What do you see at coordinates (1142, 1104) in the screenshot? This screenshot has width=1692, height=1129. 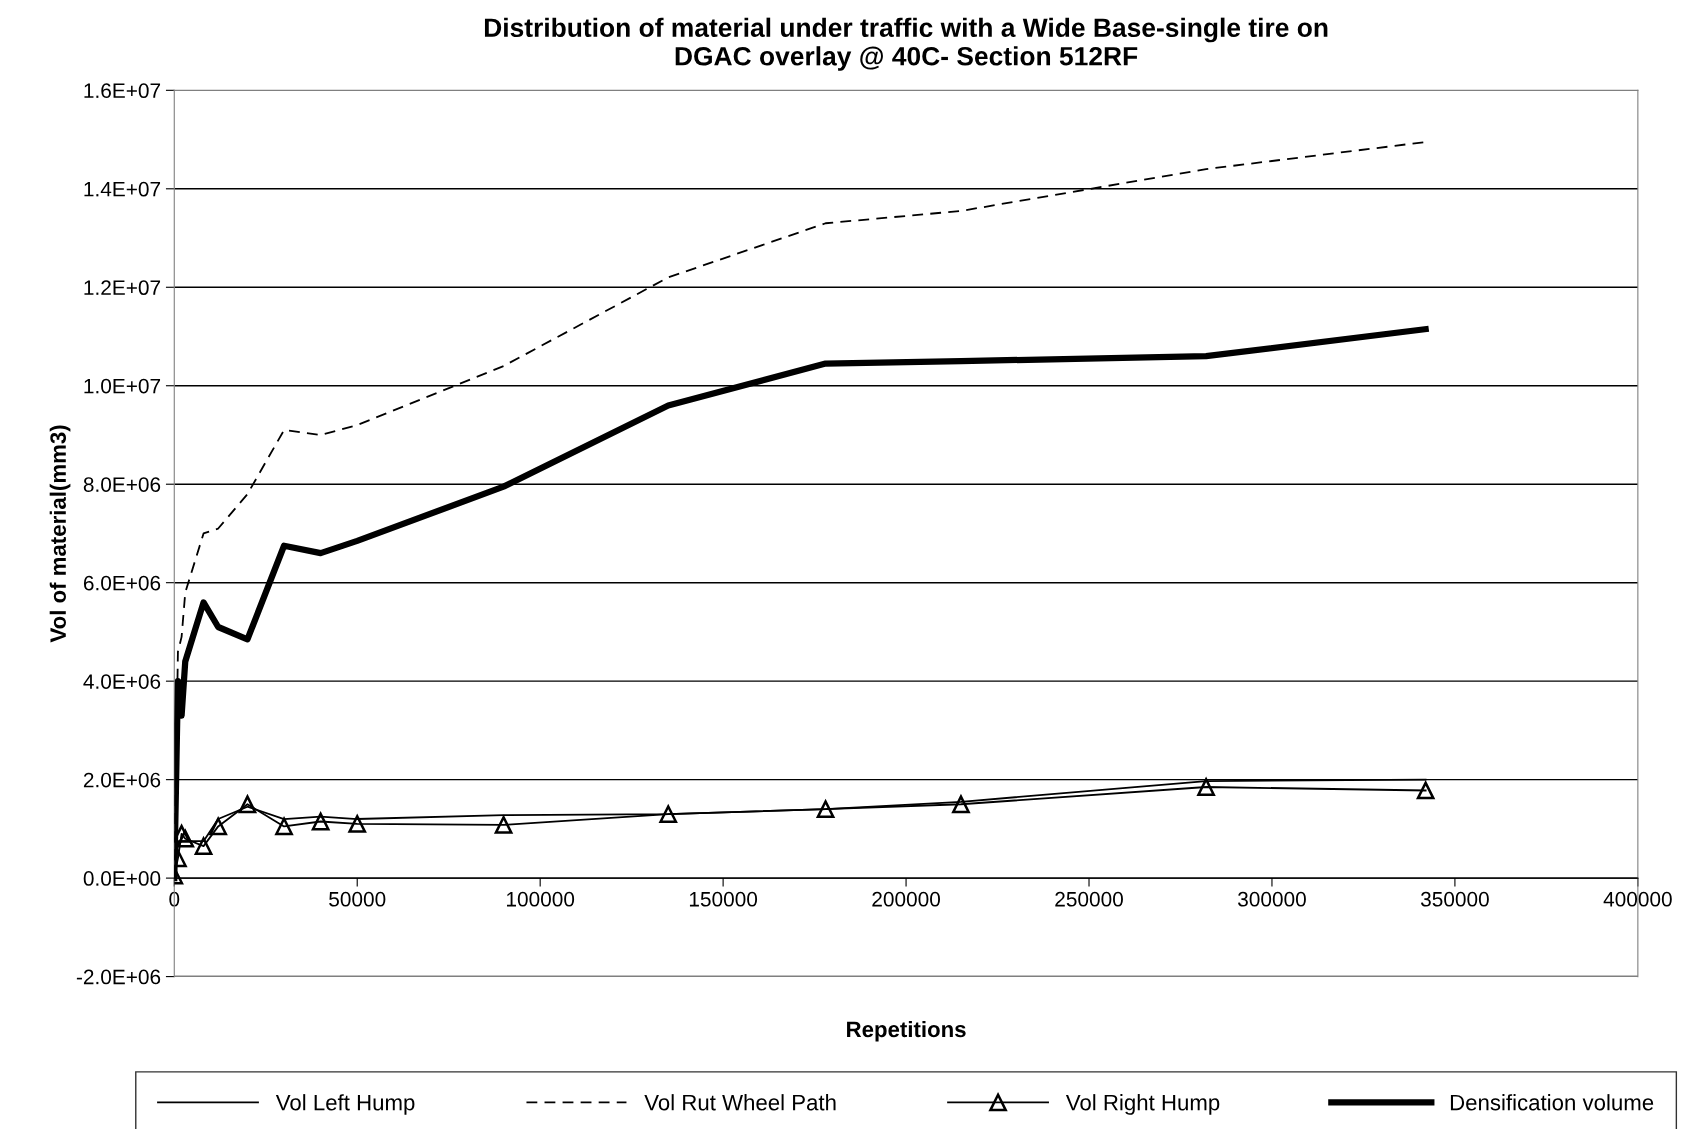 I see `legend-label: Vol Right Hump` at bounding box center [1142, 1104].